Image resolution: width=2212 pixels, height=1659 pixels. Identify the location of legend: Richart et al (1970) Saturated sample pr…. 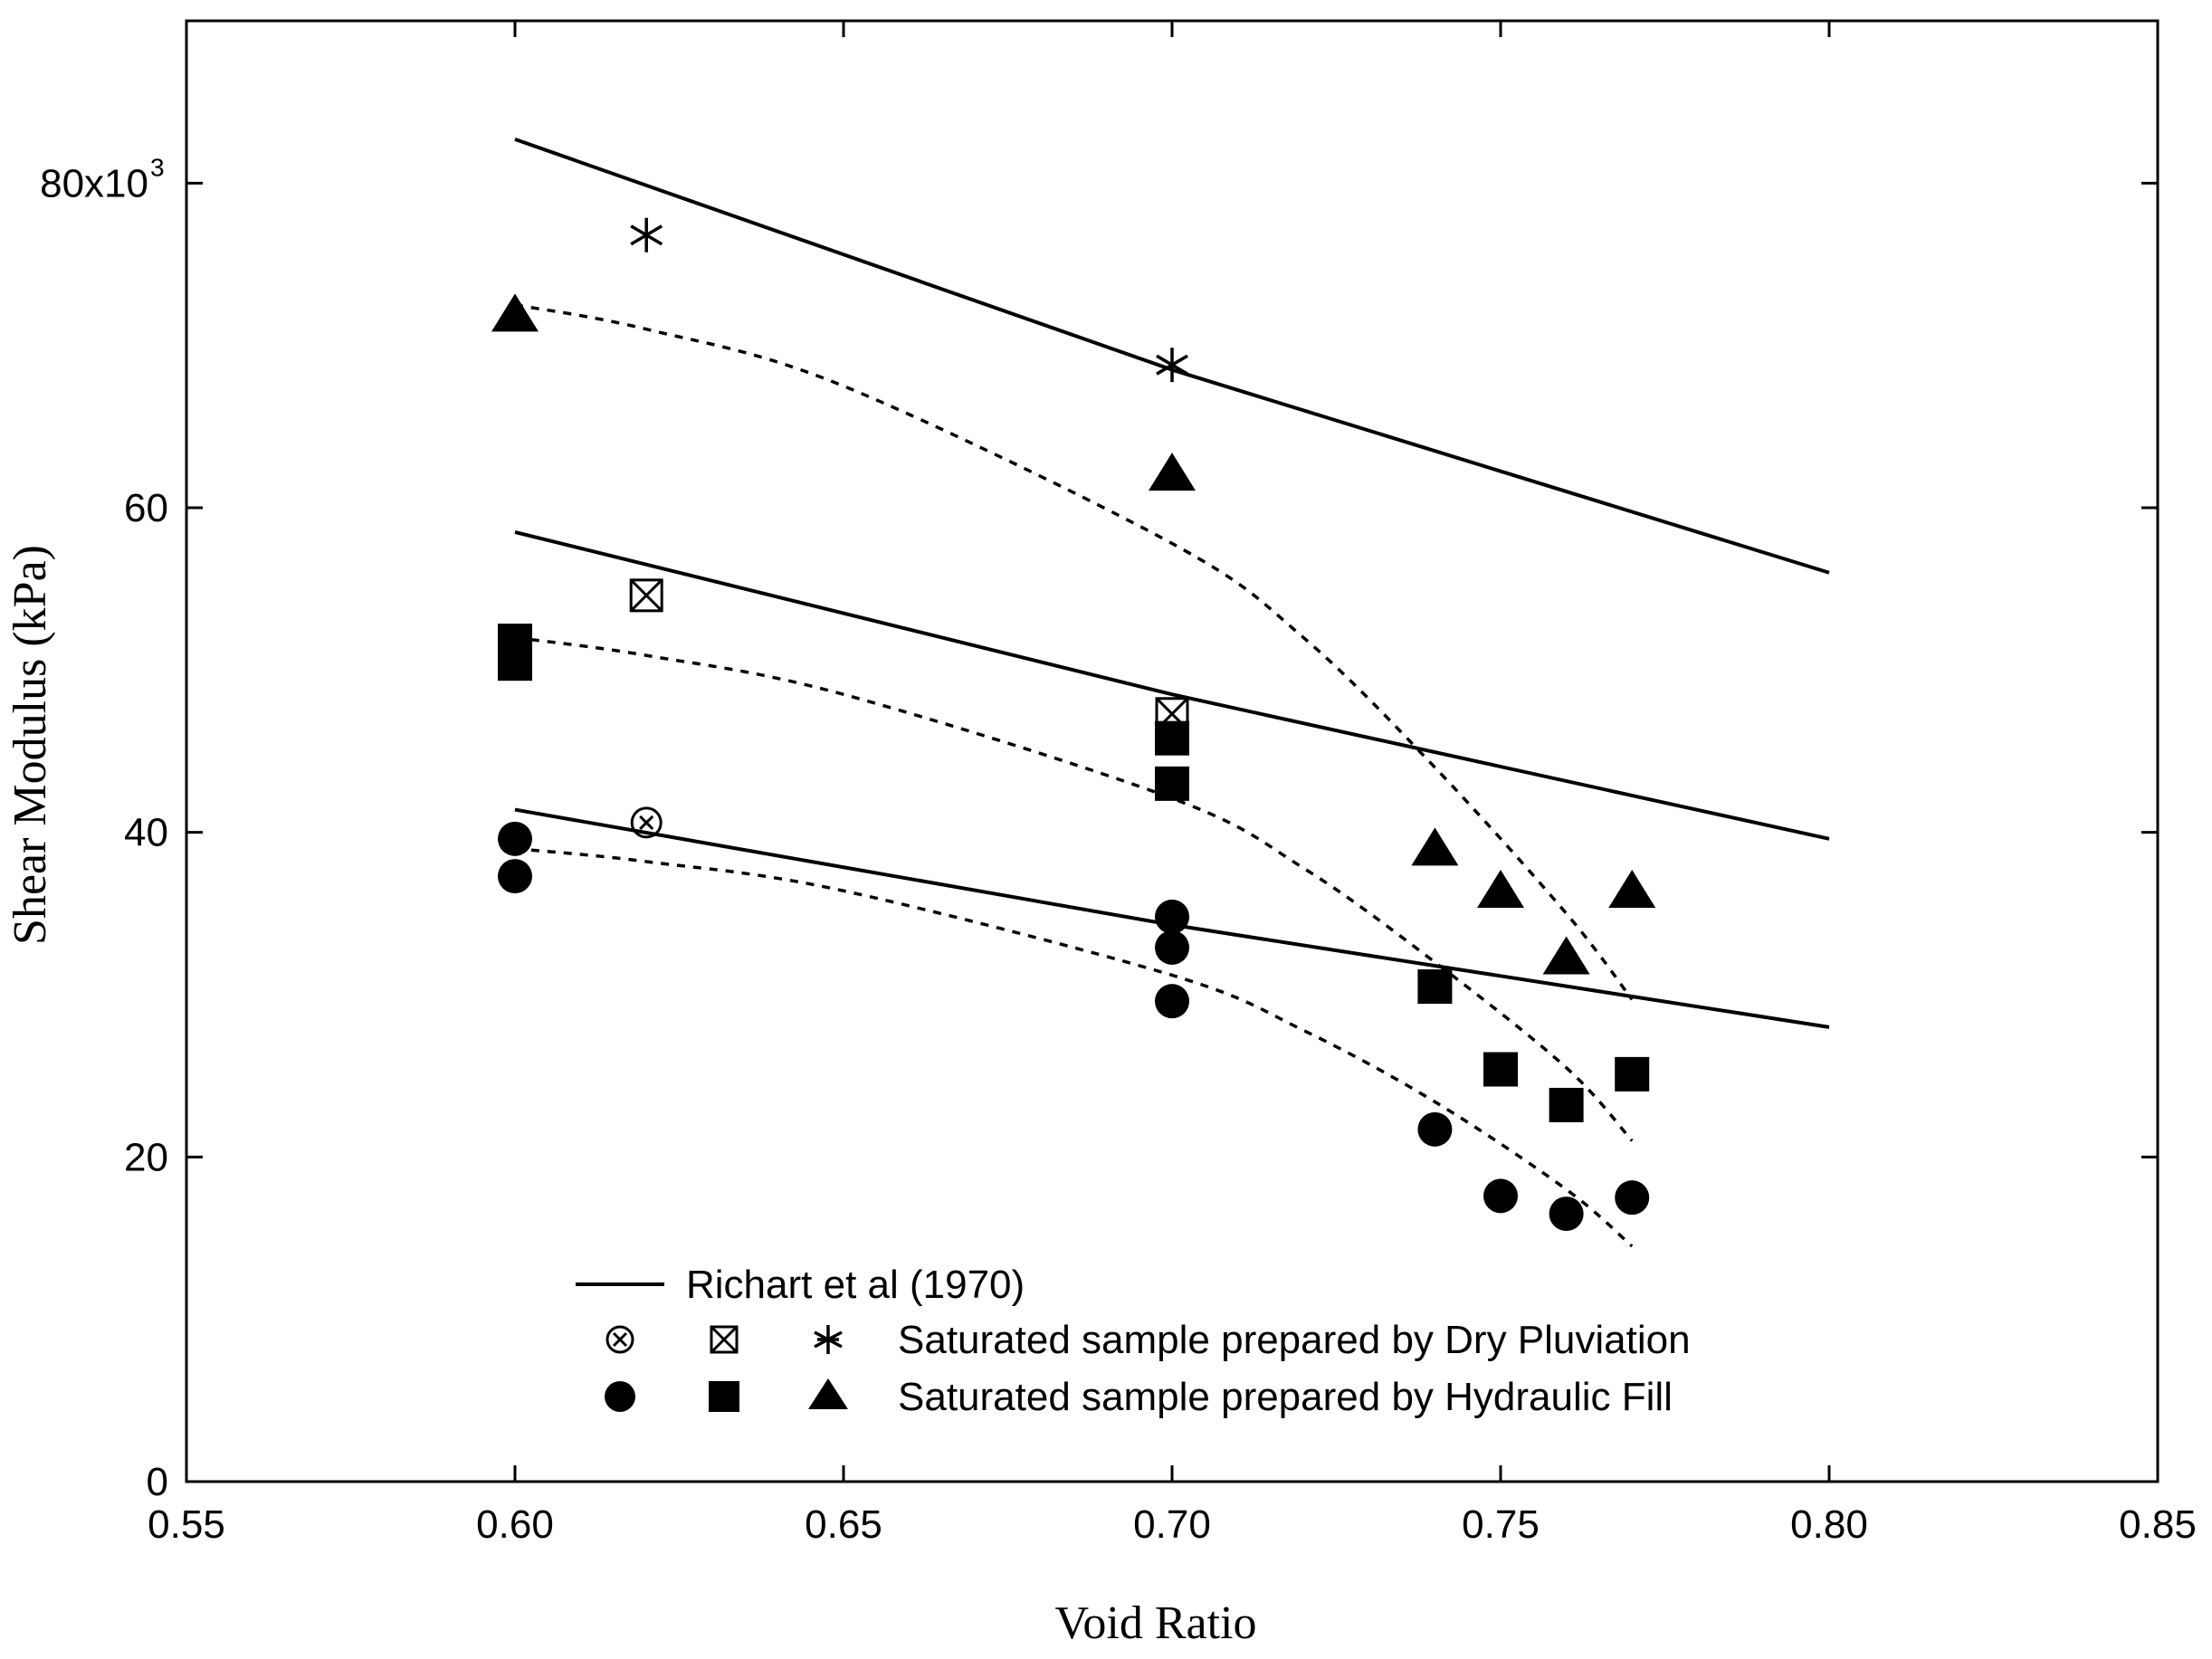
(1133, 1341).